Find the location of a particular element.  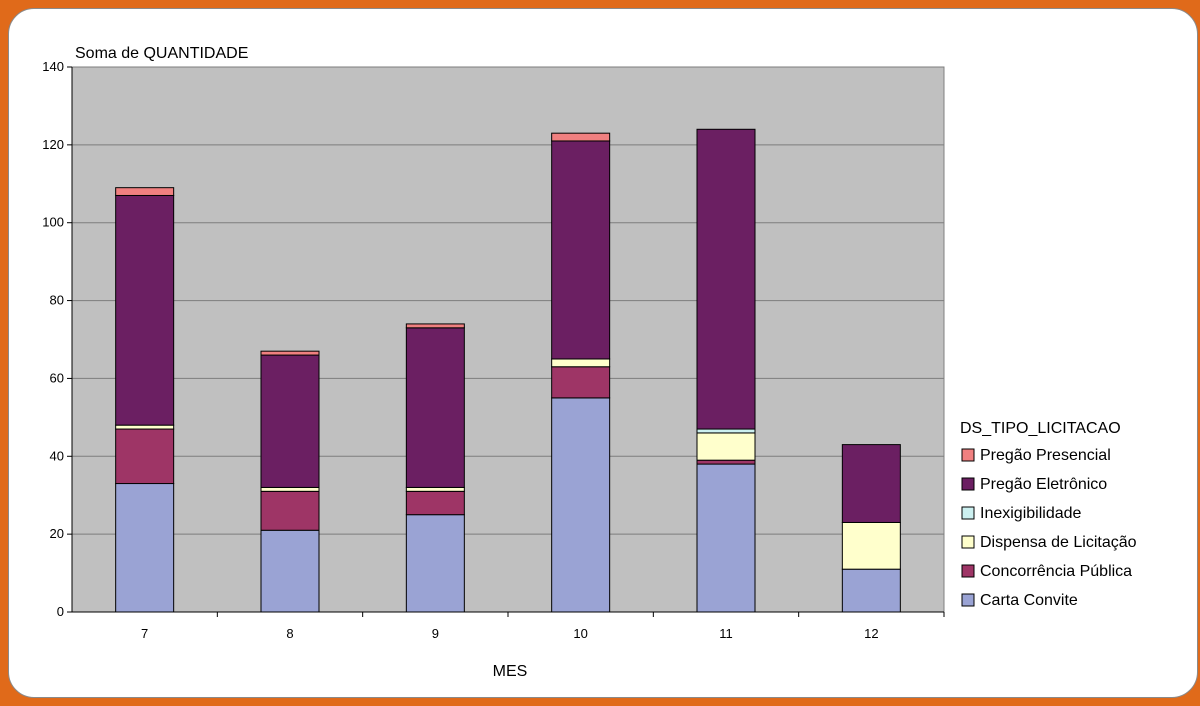

legend-label: Concorrência Pública is located at coordinates (1056, 571).